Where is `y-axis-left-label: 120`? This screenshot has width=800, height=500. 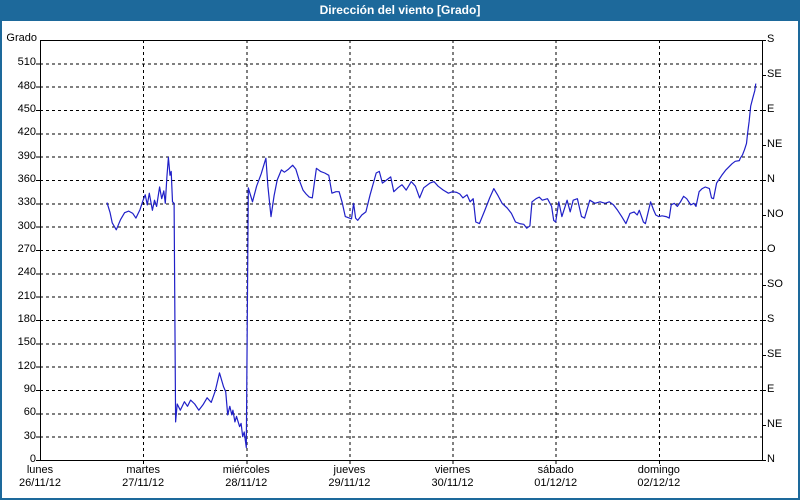 y-axis-left-label: 120 is located at coordinates (26, 365).